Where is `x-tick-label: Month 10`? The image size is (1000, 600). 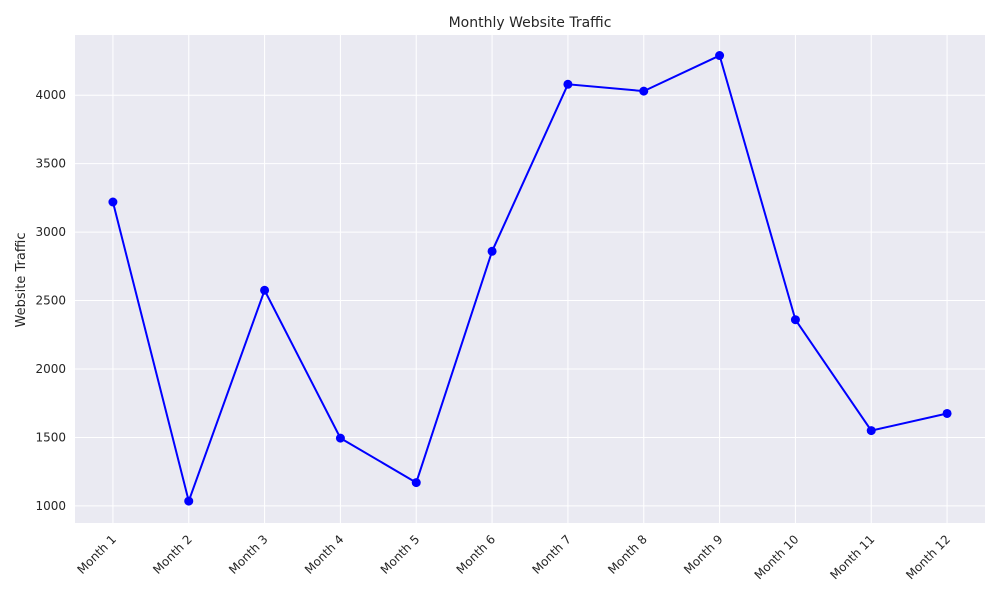 x-tick-label: Month 10 is located at coordinates (777, 557).